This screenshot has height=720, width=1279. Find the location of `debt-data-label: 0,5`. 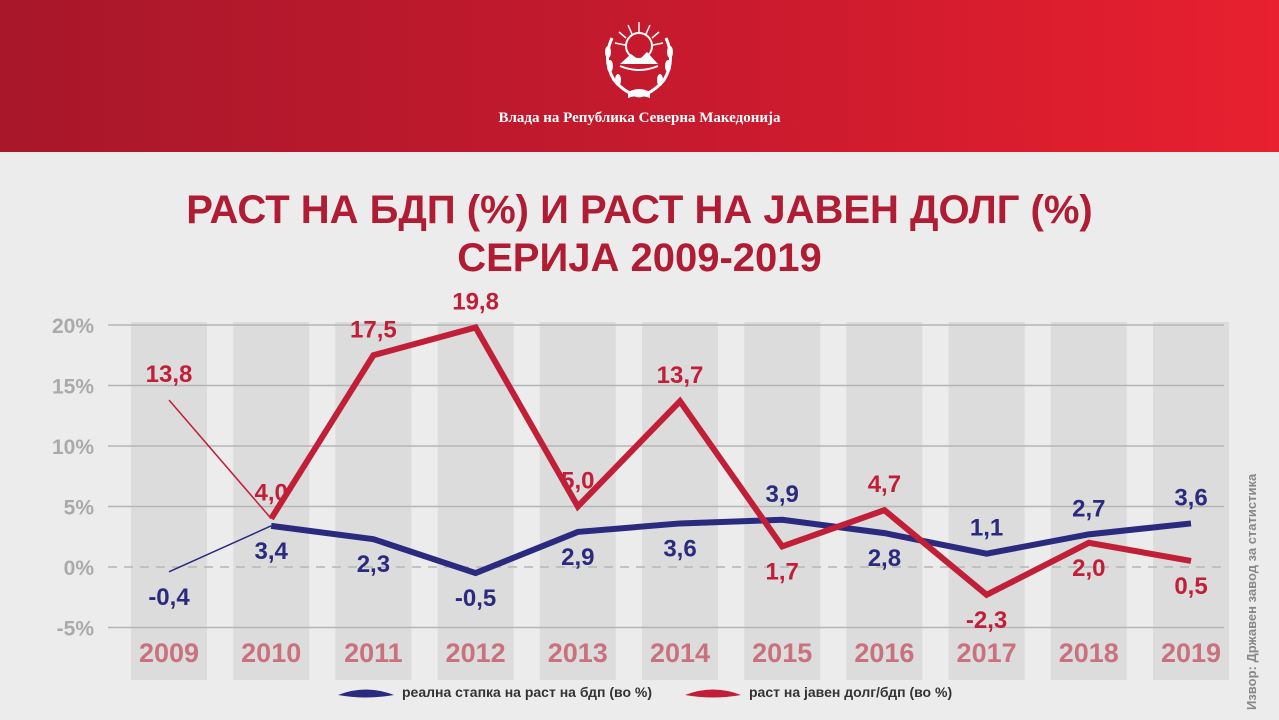

debt-data-label: 0,5 is located at coordinates (1190, 586).